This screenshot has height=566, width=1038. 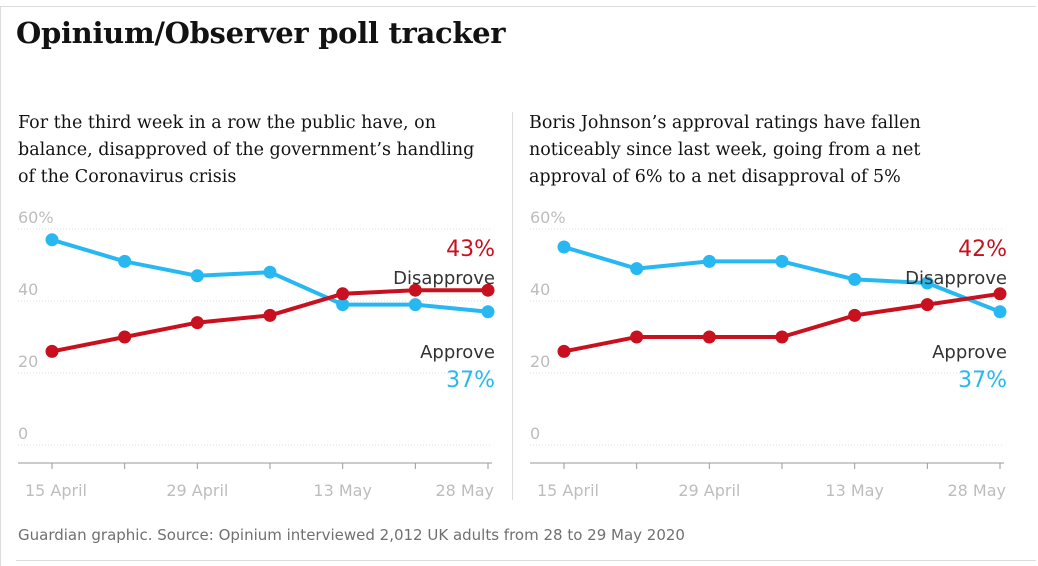 I want to click on panel-divider, so click(x=512, y=306).